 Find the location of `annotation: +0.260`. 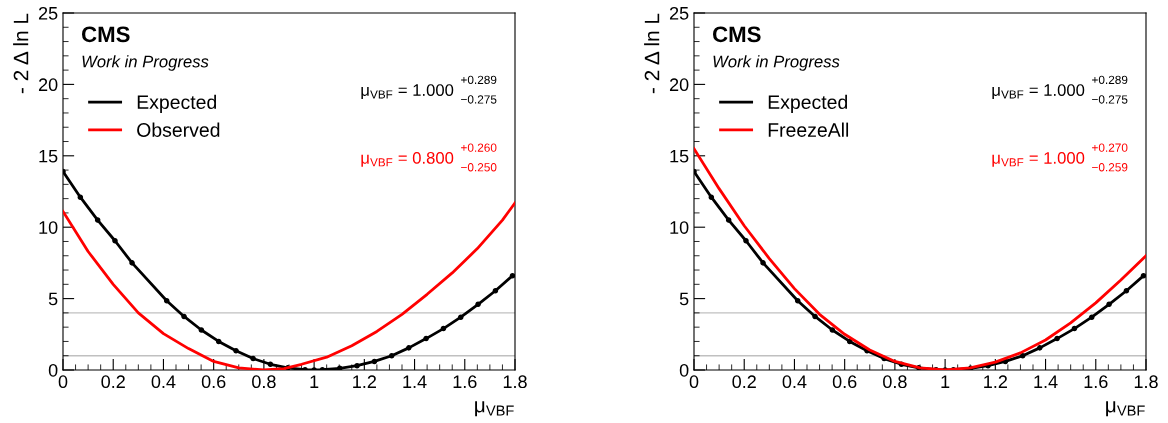

annotation: +0.260 is located at coordinates (479, 147).